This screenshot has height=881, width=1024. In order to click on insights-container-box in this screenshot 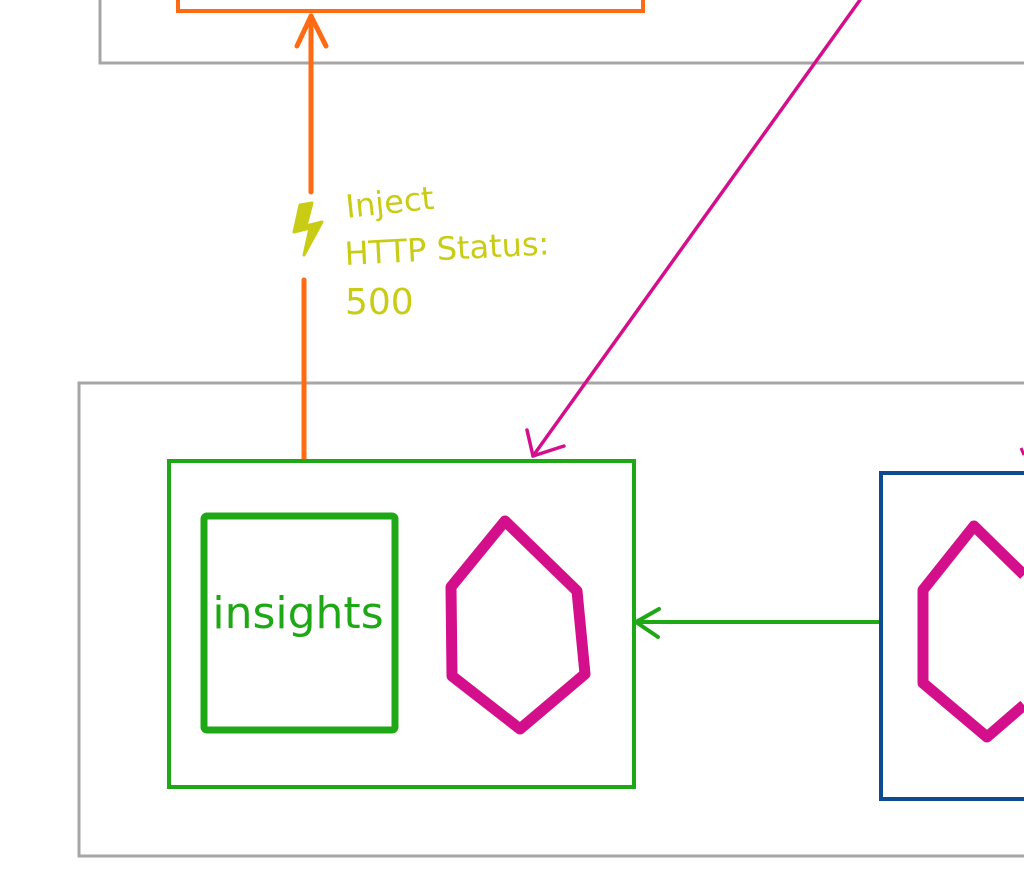, I will do `click(299, 623)`.